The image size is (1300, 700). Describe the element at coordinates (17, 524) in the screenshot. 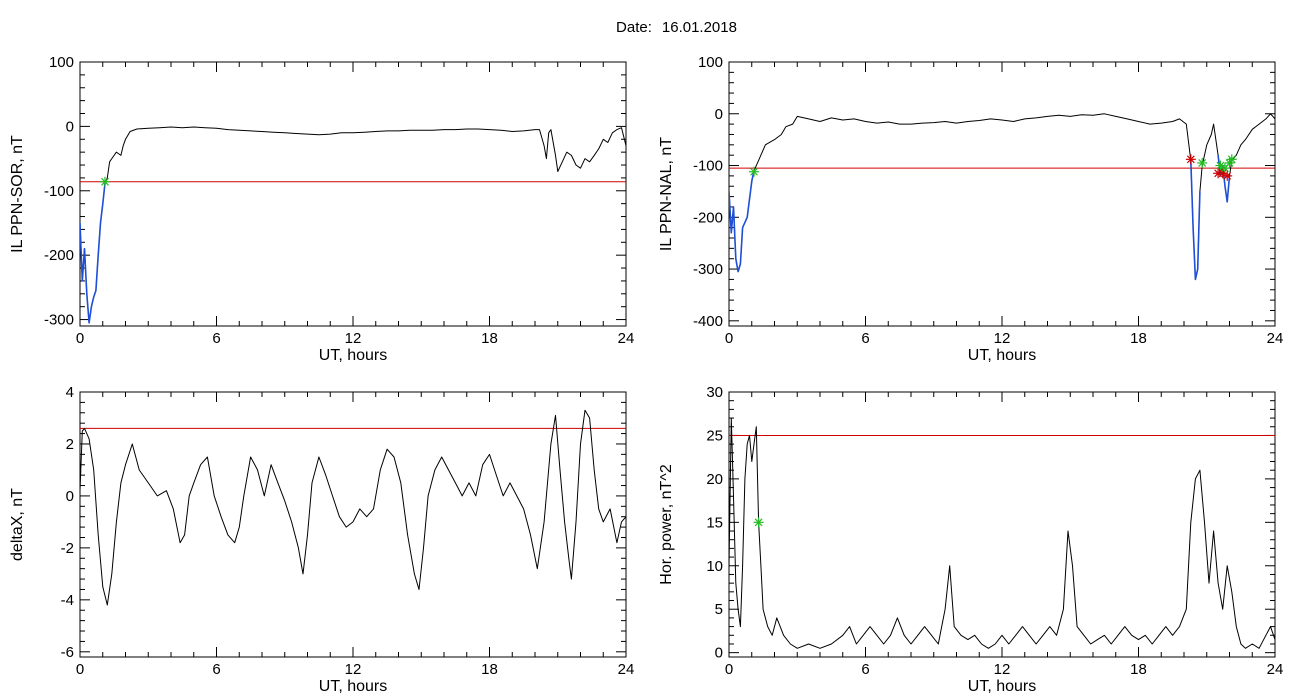

I see `y-axis-label: deltaX, nT` at that location.